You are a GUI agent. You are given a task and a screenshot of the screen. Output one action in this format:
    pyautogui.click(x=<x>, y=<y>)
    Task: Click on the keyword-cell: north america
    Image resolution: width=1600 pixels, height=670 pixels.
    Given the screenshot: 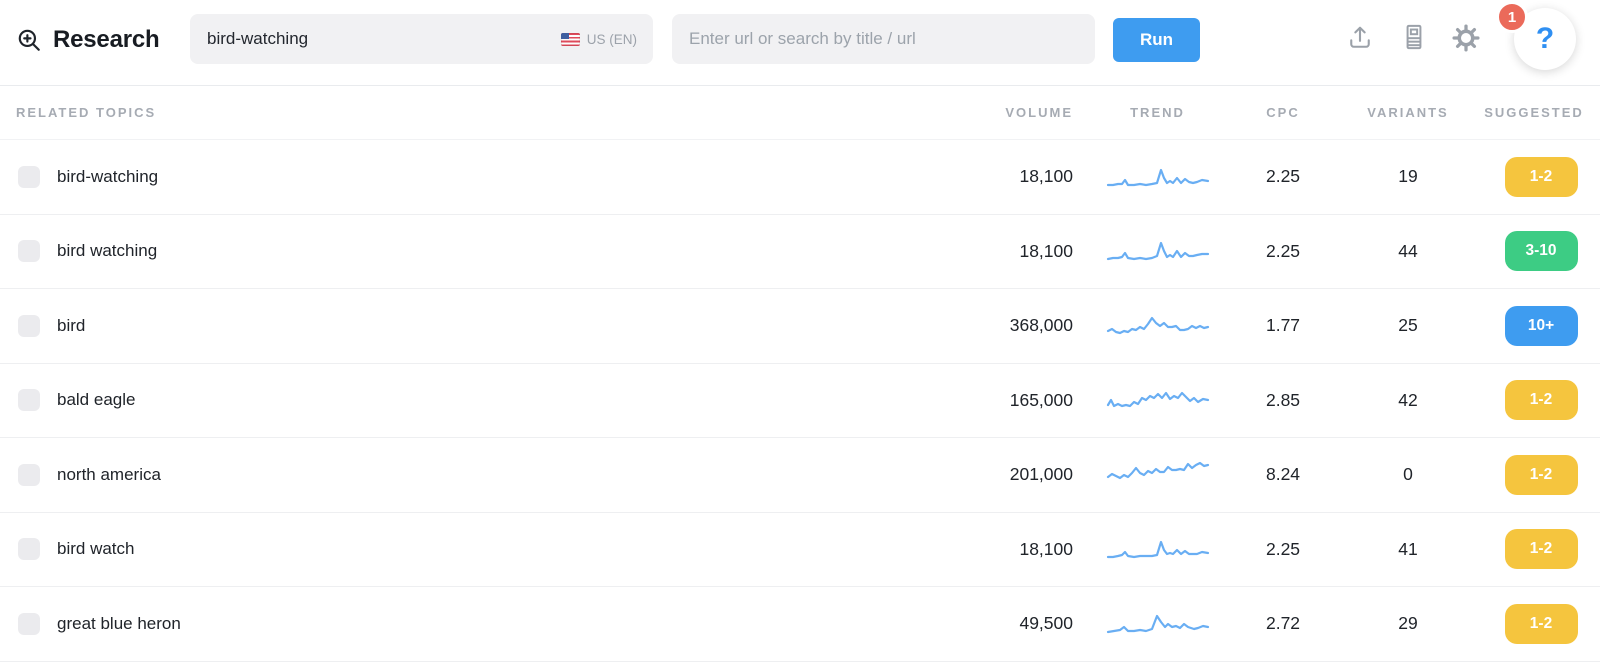 What is the action you would take?
    pyautogui.click(x=494, y=474)
    